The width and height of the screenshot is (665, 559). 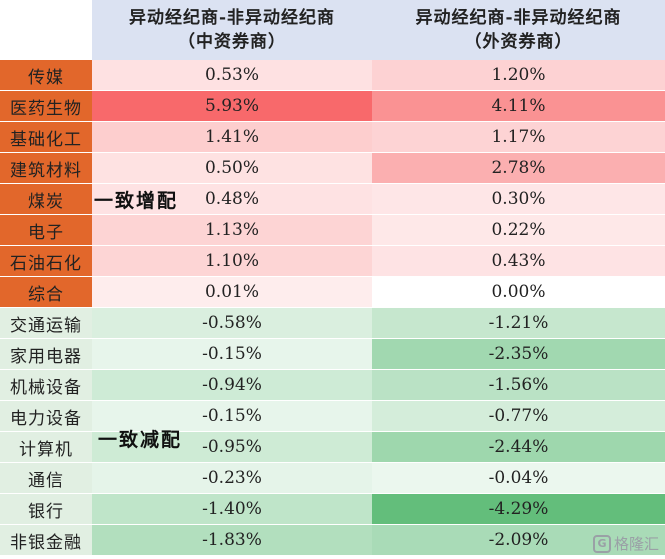 I want to click on foreign-broker-value: 0.00%, so click(x=518, y=292).